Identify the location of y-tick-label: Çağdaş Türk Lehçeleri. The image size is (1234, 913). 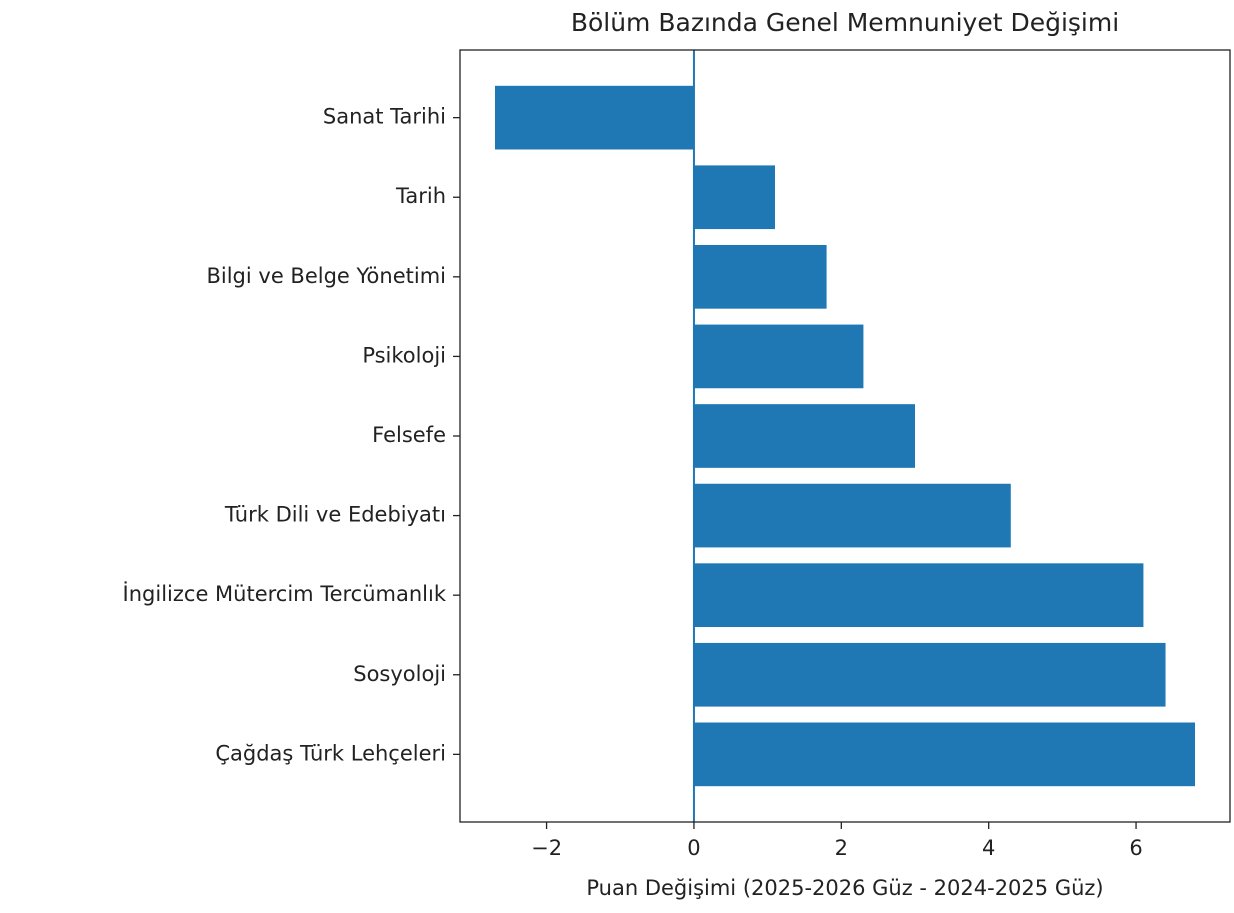
(330, 753).